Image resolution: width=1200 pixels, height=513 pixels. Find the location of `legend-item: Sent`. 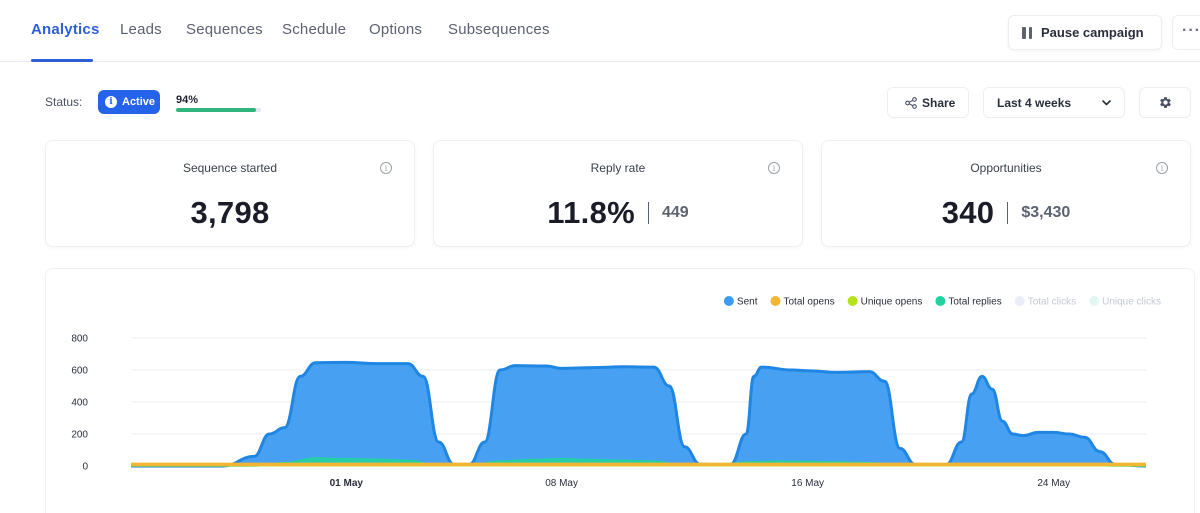

legend-item: Sent is located at coordinates (740, 302).